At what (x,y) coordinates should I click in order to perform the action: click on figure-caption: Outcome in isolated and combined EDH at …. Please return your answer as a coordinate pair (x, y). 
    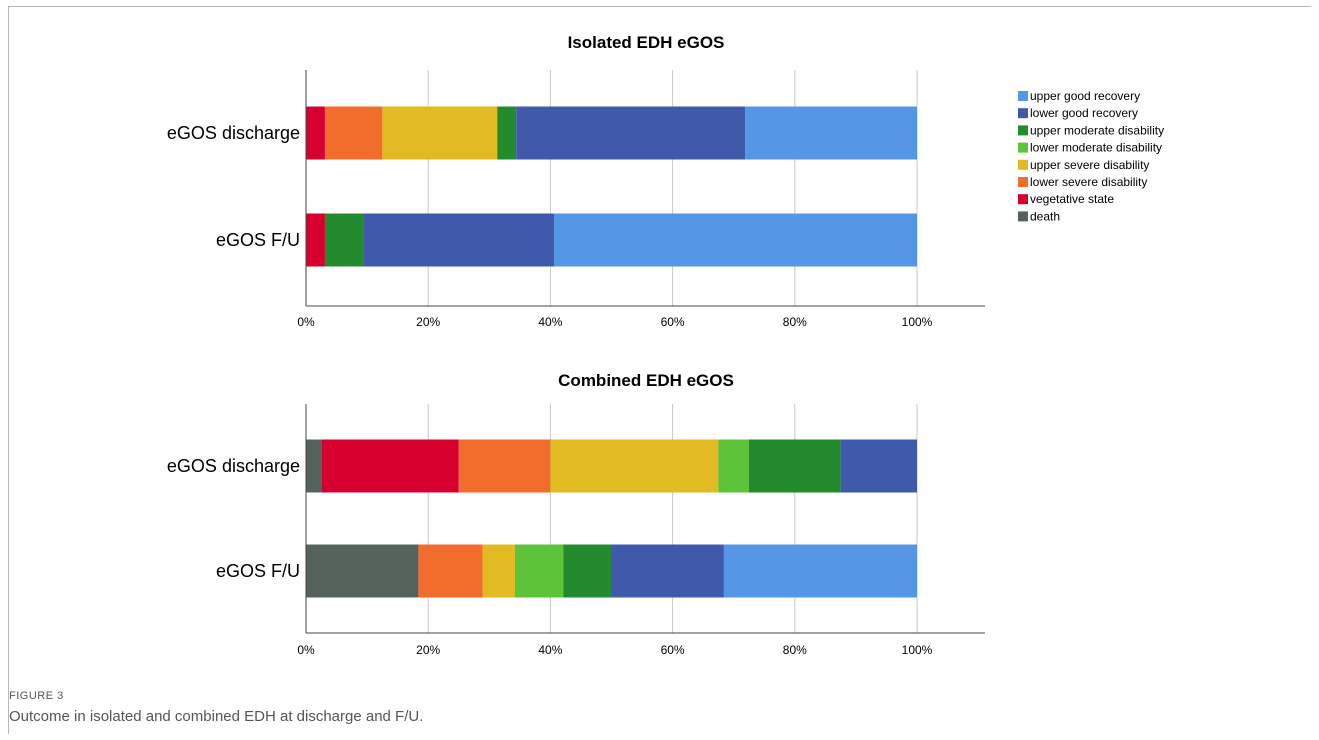
    Looking at the image, I should click on (216, 716).